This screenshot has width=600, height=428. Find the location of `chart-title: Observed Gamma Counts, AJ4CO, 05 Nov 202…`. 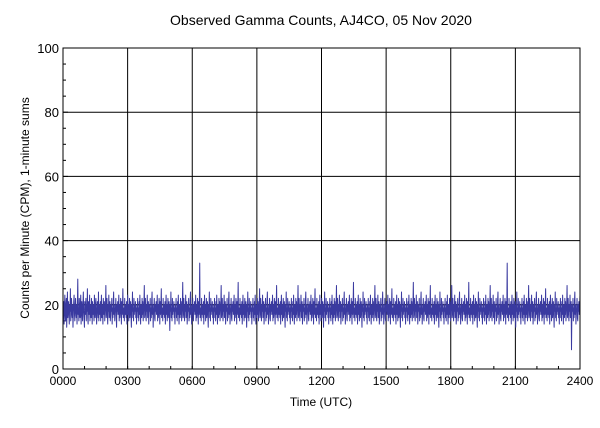

chart-title: Observed Gamma Counts, AJ4CO, 05 Nov 202… is located at coordinates (321, 20).